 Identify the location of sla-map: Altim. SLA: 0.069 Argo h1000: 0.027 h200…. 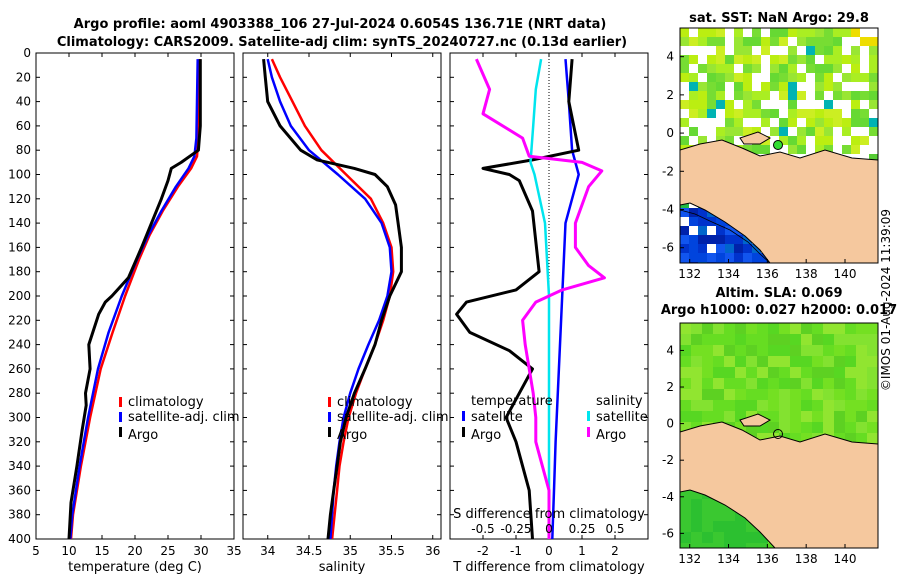
(779, 426).